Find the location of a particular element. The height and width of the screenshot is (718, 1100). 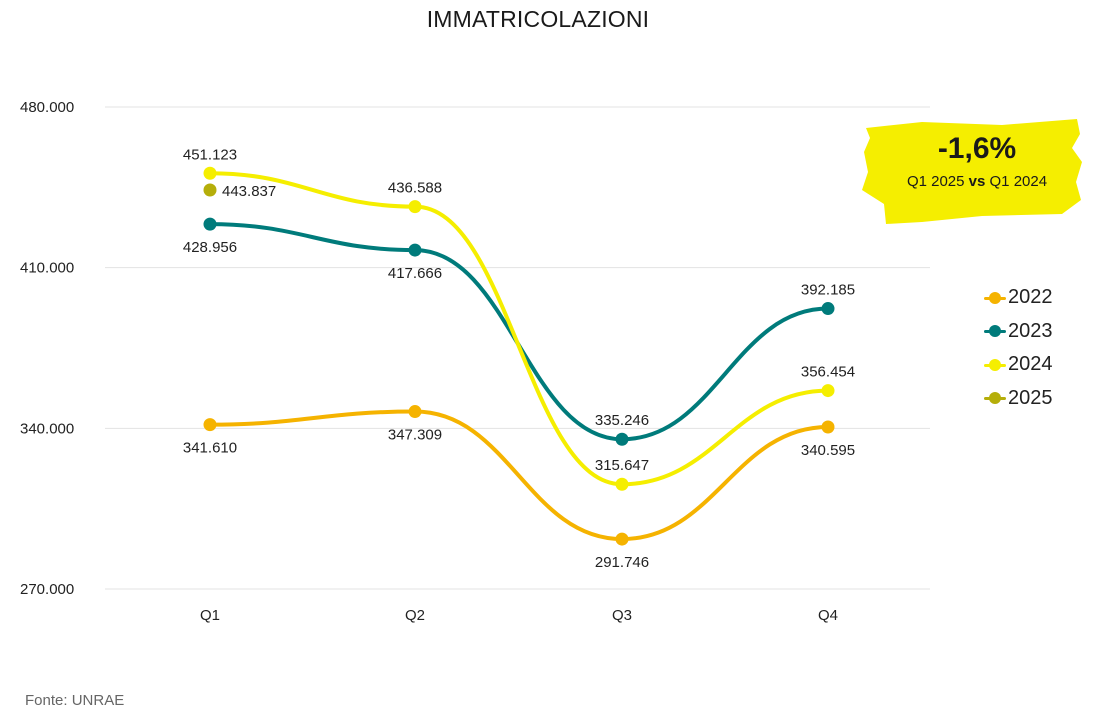

legend: 2022 2023 2024 2025 is located at coordinates (1018, 348).